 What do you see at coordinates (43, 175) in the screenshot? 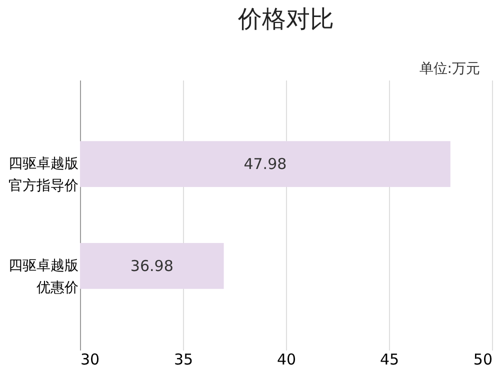
I see `y-tick-label: 四驱卓越版官方指导价` at bounding box center [43, 175].